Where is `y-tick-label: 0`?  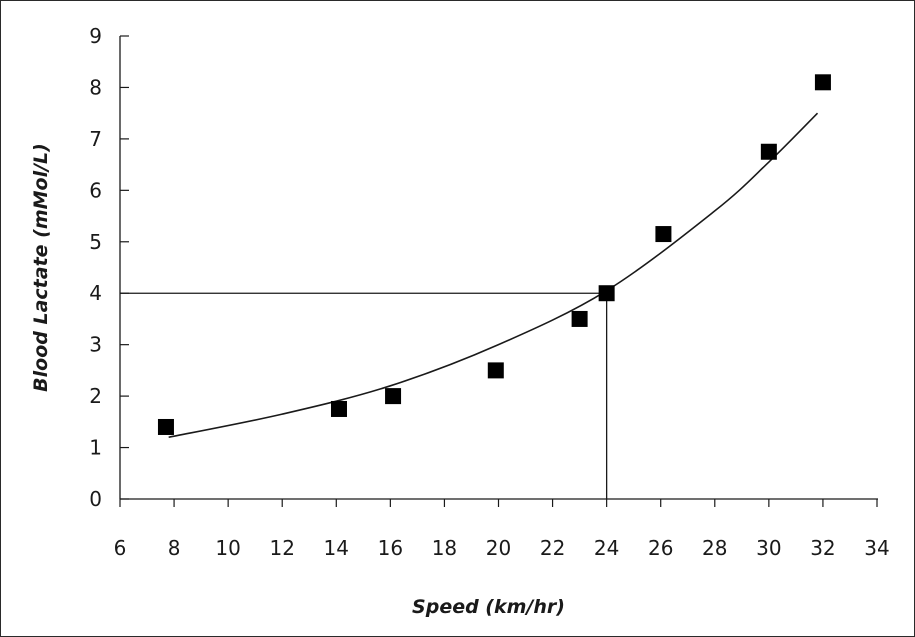
y-tick-label: 0 is located at coordinates (95, 499).